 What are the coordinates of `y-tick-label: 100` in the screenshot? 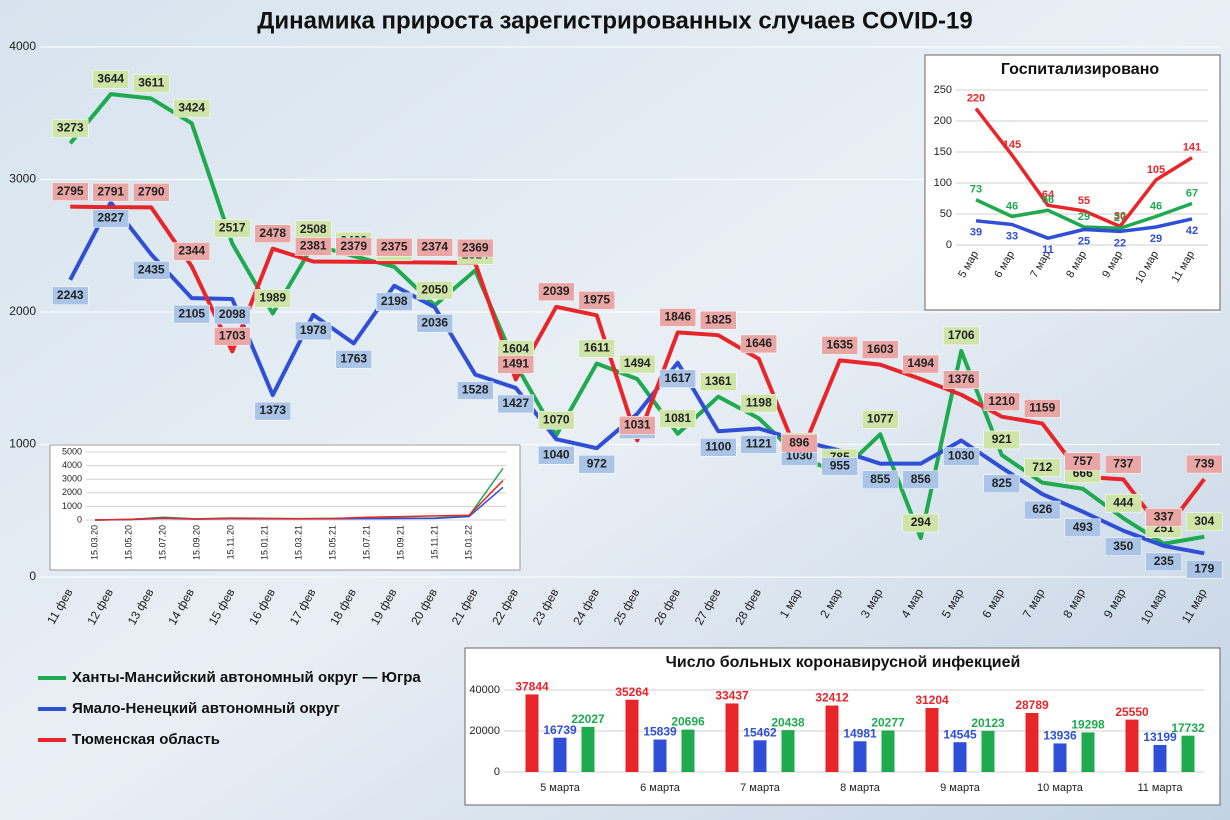 It's located at (943, 183).